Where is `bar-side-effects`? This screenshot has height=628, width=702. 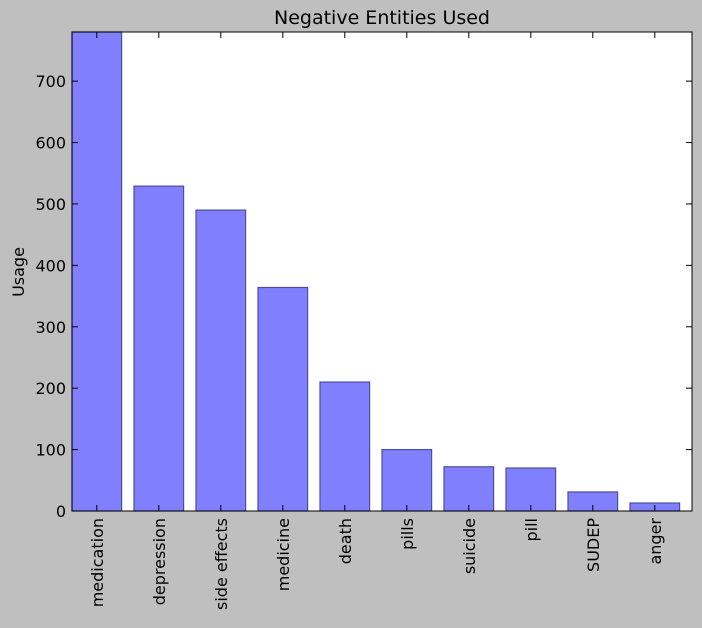 bar-side-effects is located at coordinates (221, 360).